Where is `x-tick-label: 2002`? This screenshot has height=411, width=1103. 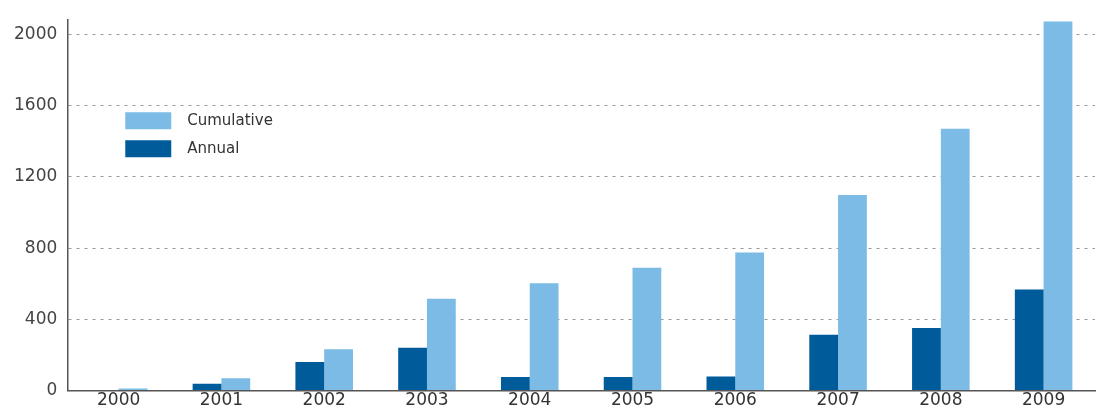 x-tick-label: 2002 is located at coordinates (324, 399).